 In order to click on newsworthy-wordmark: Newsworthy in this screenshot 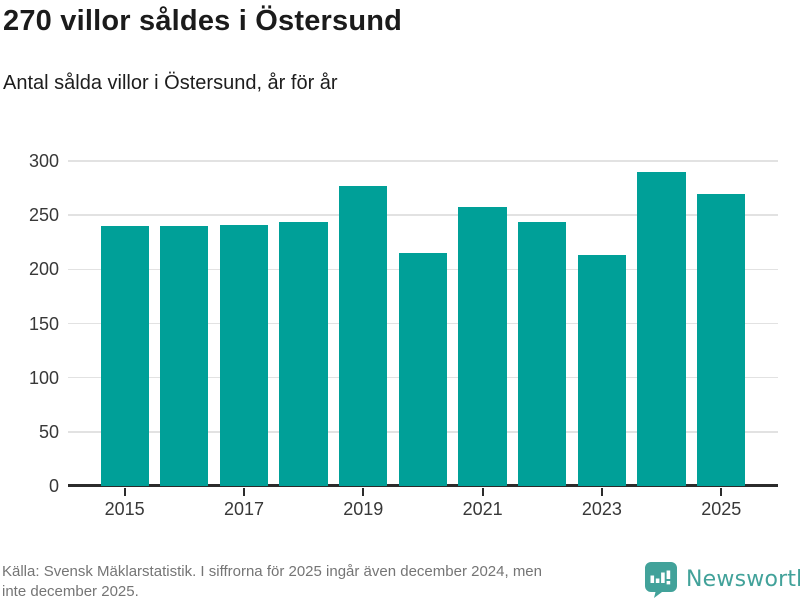, I will do `click(743, 579)`.